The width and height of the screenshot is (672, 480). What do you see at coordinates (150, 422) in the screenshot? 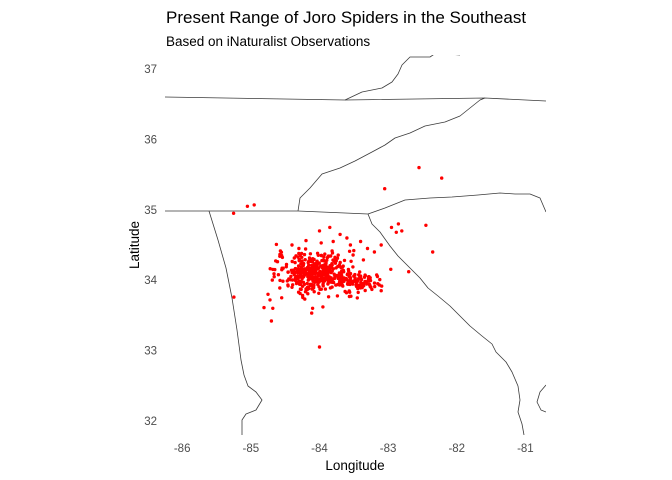
I see `y-tick-label: 32` at bounding box center [150, 422].